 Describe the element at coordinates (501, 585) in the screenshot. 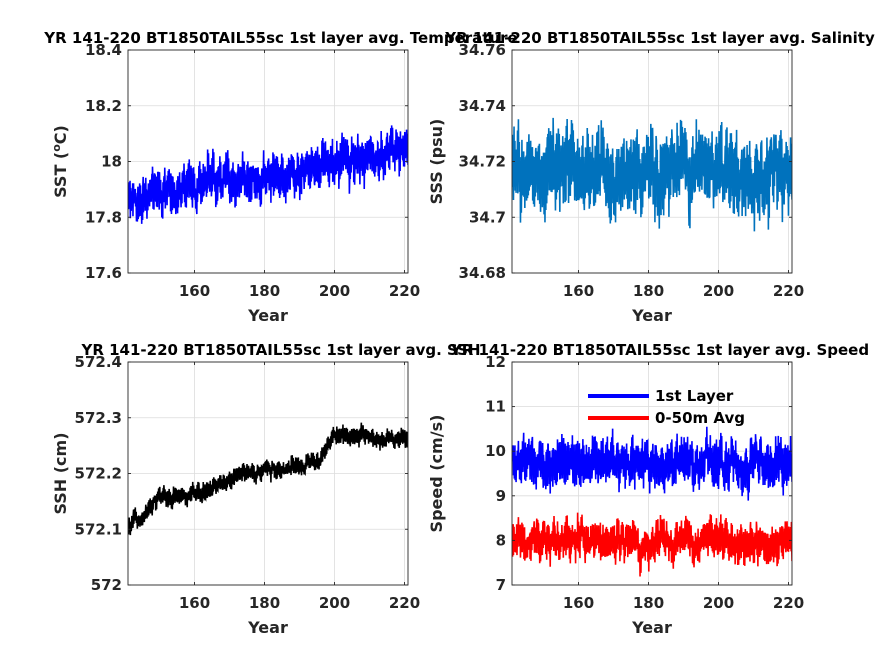

I see `y-tick-label: 7` at that location.